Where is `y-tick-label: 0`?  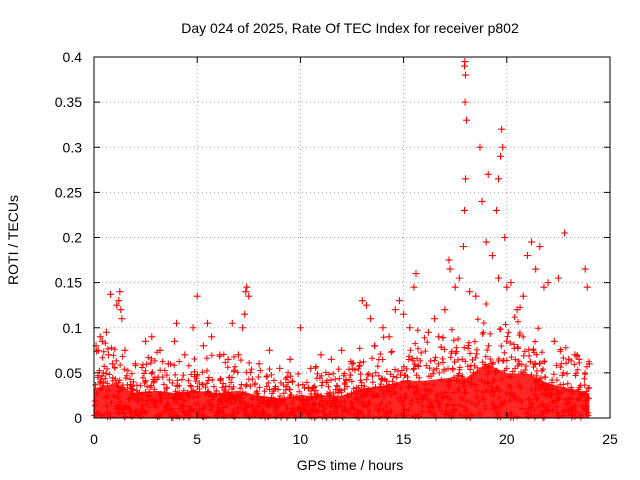 y-tick-label: 0 is located at coordinates (78, 418).